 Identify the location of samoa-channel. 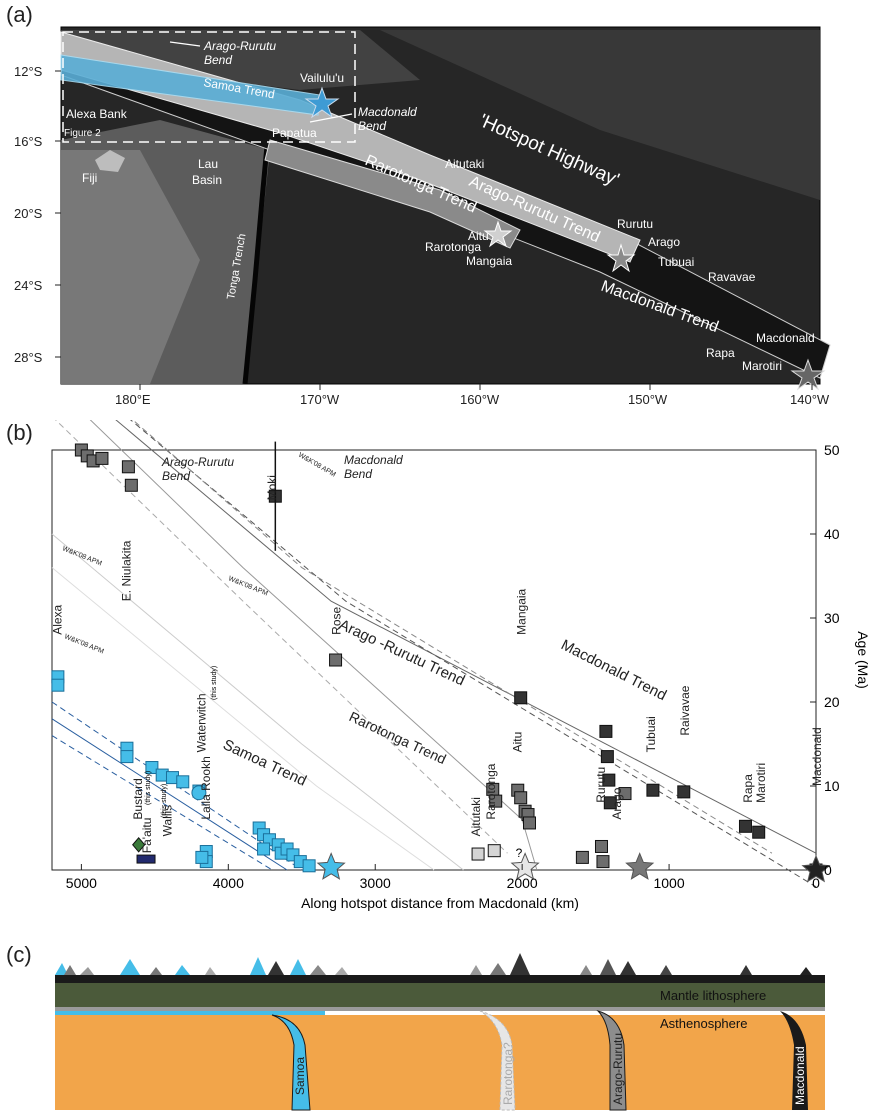
(190, 1013).